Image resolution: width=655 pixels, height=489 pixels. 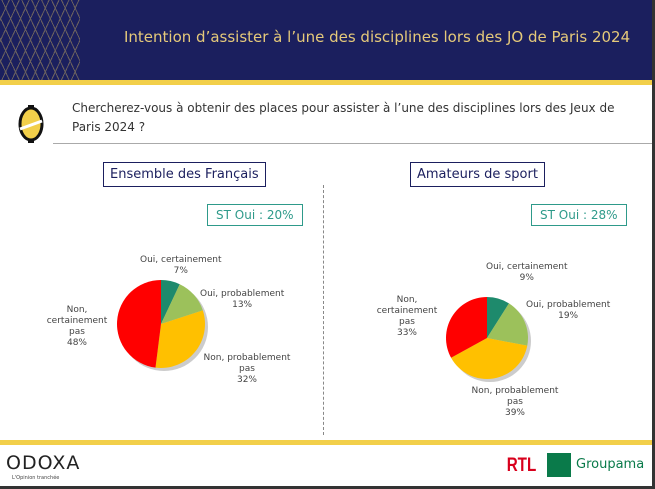 I want to click on frame-border-right, so click(x=653, y=244).